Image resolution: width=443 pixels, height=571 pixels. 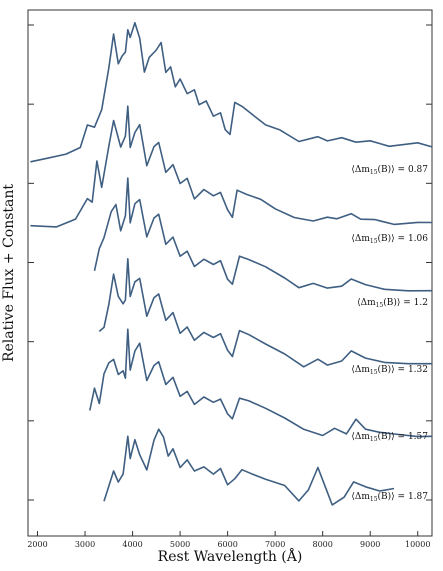 What do you see at coordinates (180, 544) in the screenshot?
I see `x-tick-label: 5000` at bounding box center [180, 544].